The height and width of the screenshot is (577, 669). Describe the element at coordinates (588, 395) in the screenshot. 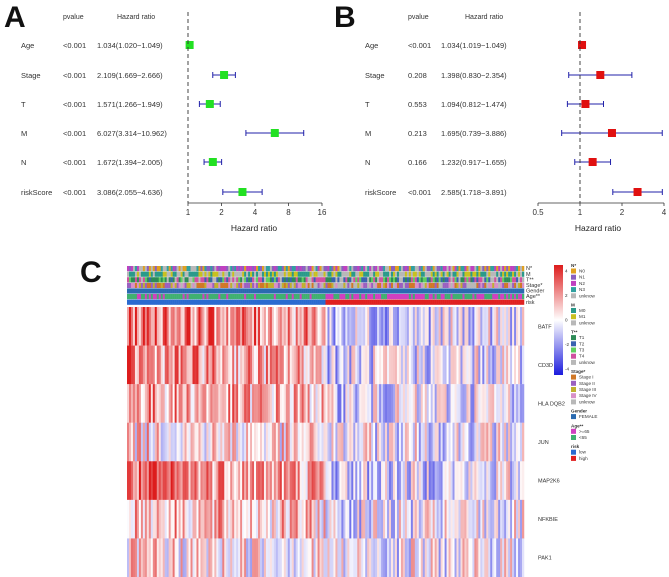

I see `legend-label: Stage IV` at that location.